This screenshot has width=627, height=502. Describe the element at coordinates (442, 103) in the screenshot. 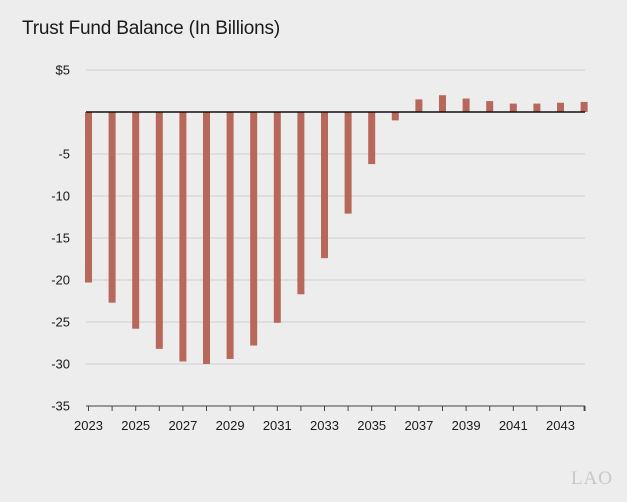

I see `bar-2038` at that location.